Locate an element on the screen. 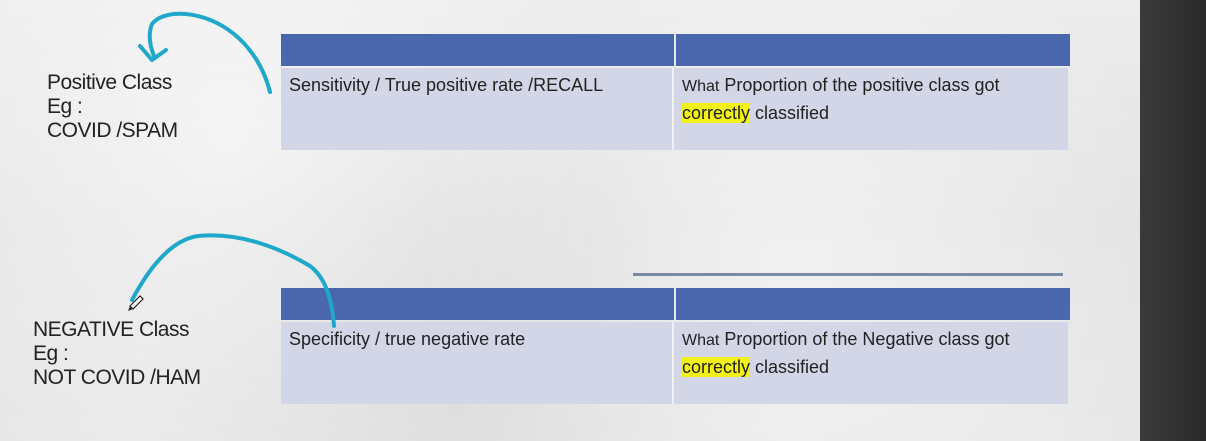 This screenshot has height=441, width=1206. positive-header-cell-left is located at coordinates (478, 50).